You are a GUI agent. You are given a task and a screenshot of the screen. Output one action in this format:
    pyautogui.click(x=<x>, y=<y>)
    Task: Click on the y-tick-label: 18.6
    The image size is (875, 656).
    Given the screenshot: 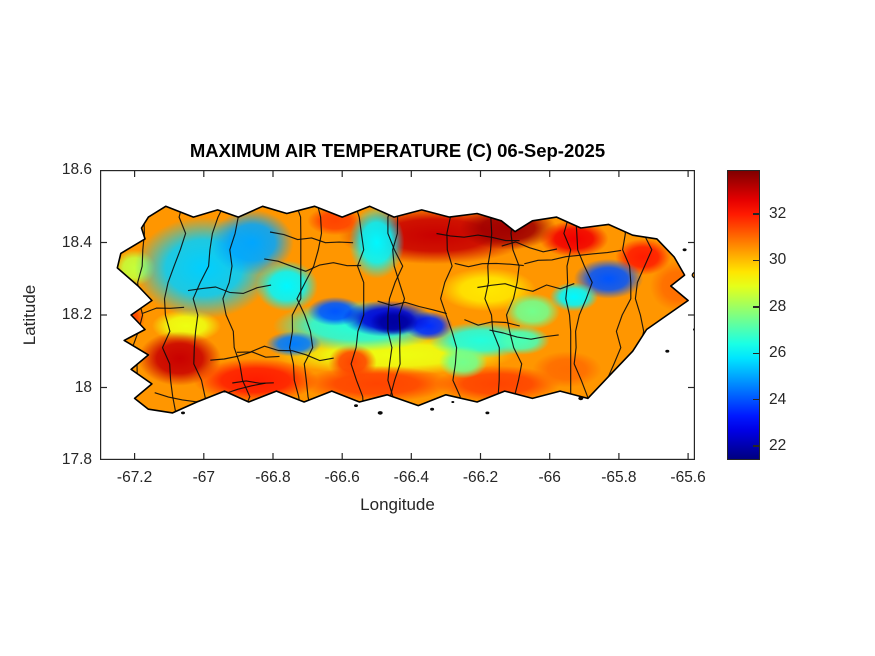 What is the action you would take?
    pyautogui.click(x=76, y=169)
    